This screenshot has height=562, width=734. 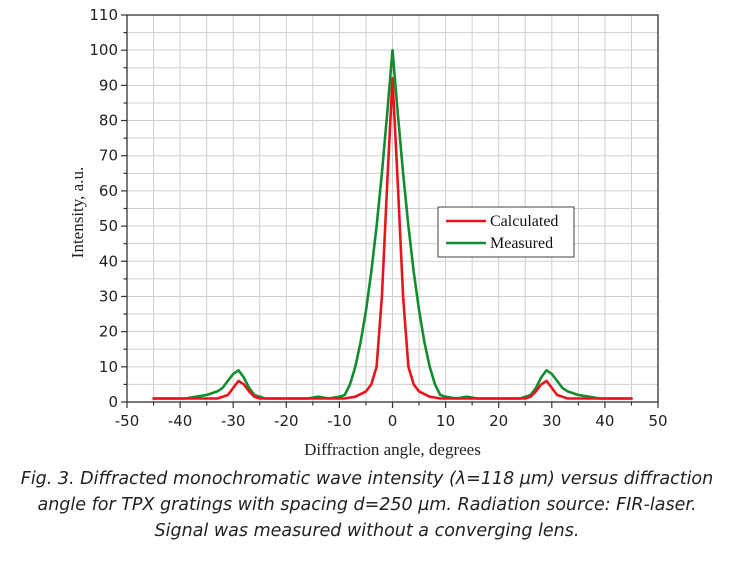 What do you see at coordinates (445, 421) in the screenshot?
I see `x-tick-label: 10` at bounding box center [445, 421].